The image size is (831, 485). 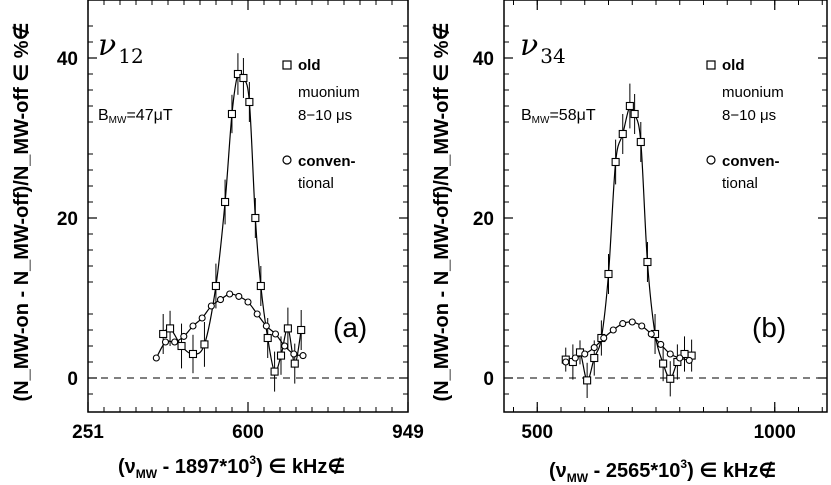 What do you see at coordinates (408, 432) in the screenshot?
I see `x-tick-label-949: 949` at bounding box center [408, 432].